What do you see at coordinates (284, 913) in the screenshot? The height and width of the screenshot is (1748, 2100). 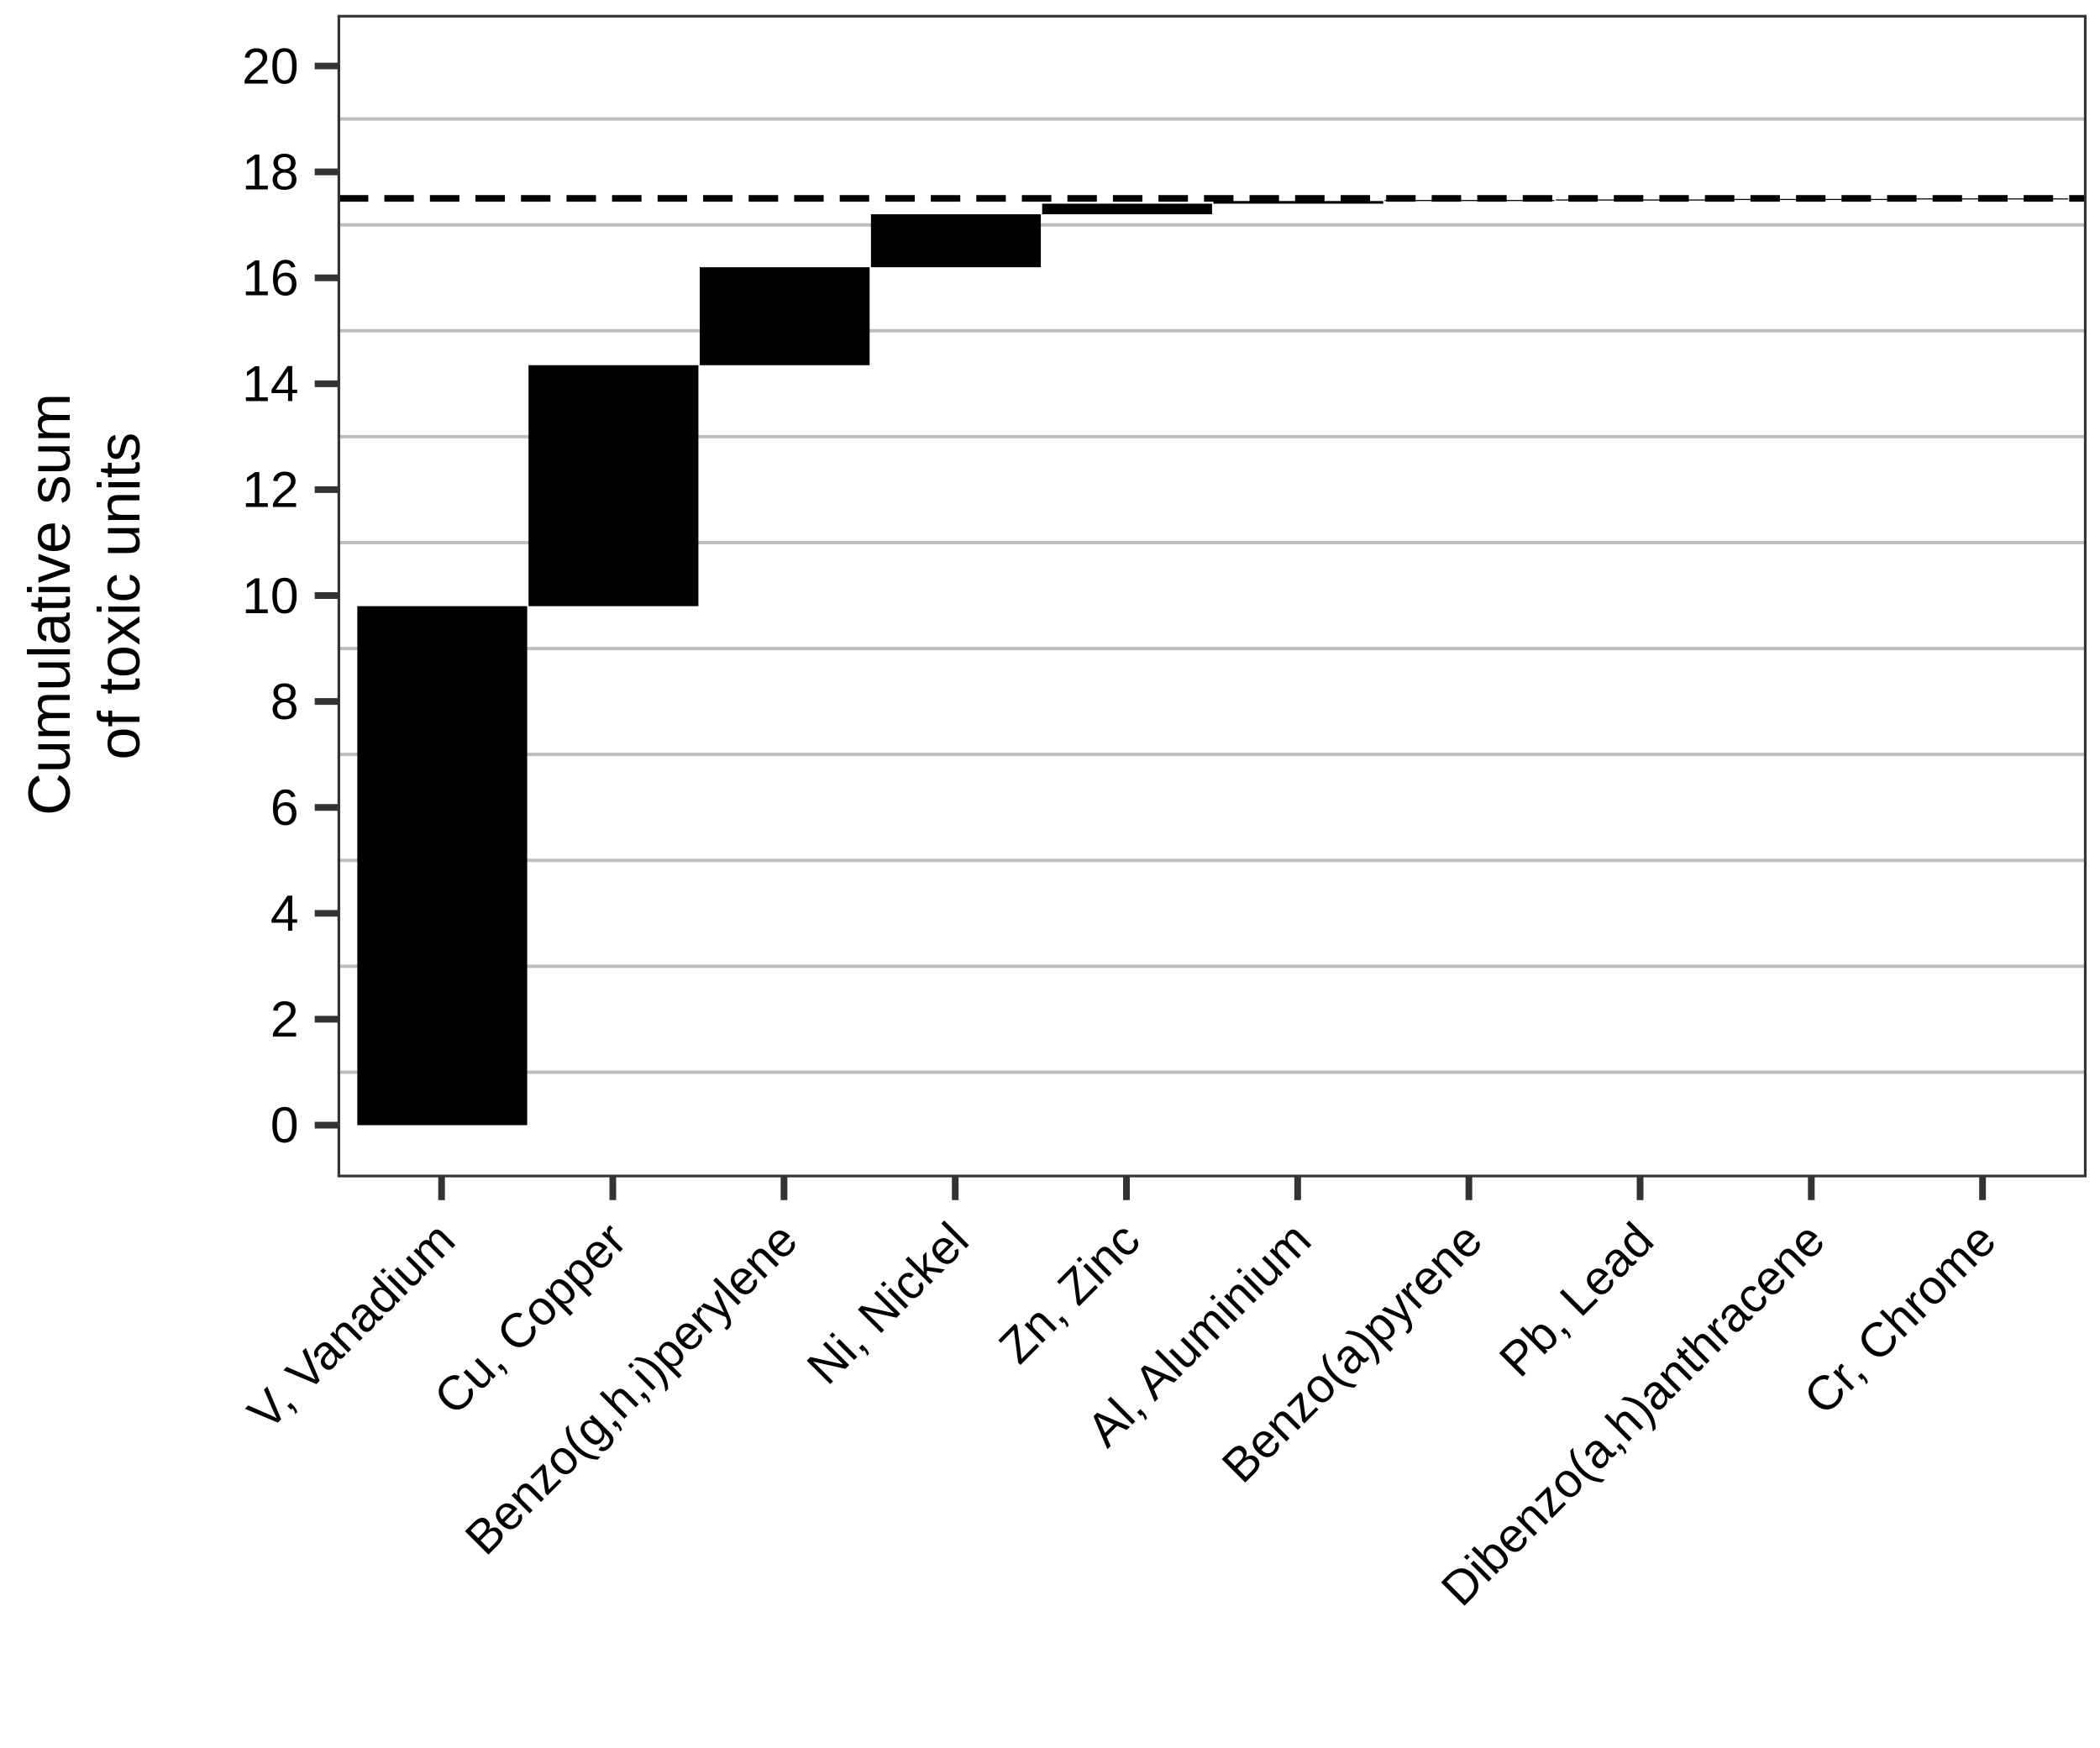 I see `y-tick-label: 4` at bounding box center [284, 913].